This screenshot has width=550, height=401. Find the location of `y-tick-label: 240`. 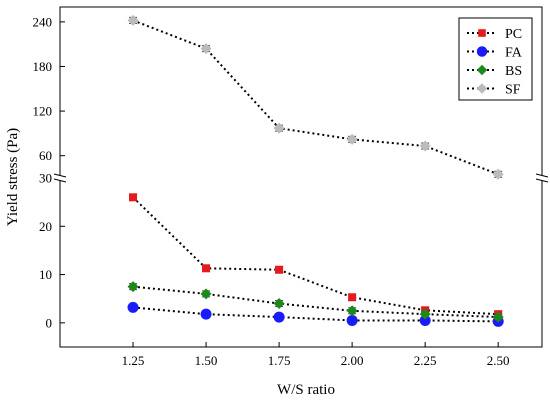

y-tick-label: 240 is located at coordinates (43, 21).